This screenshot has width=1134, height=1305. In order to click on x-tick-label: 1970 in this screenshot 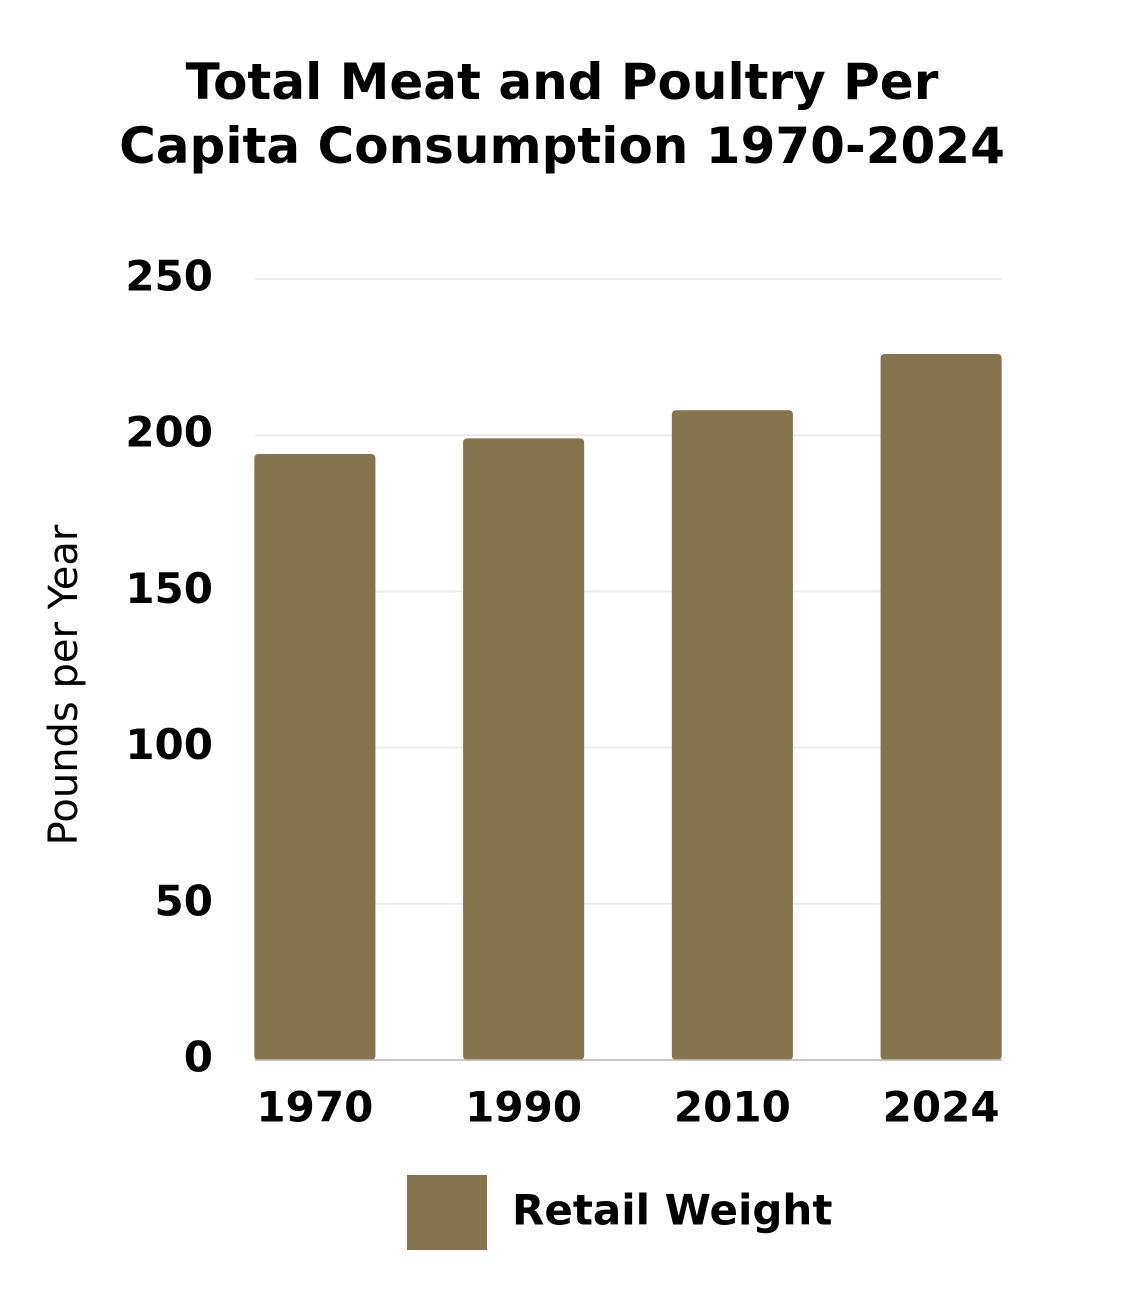, I will do `click(314, 1107)`.